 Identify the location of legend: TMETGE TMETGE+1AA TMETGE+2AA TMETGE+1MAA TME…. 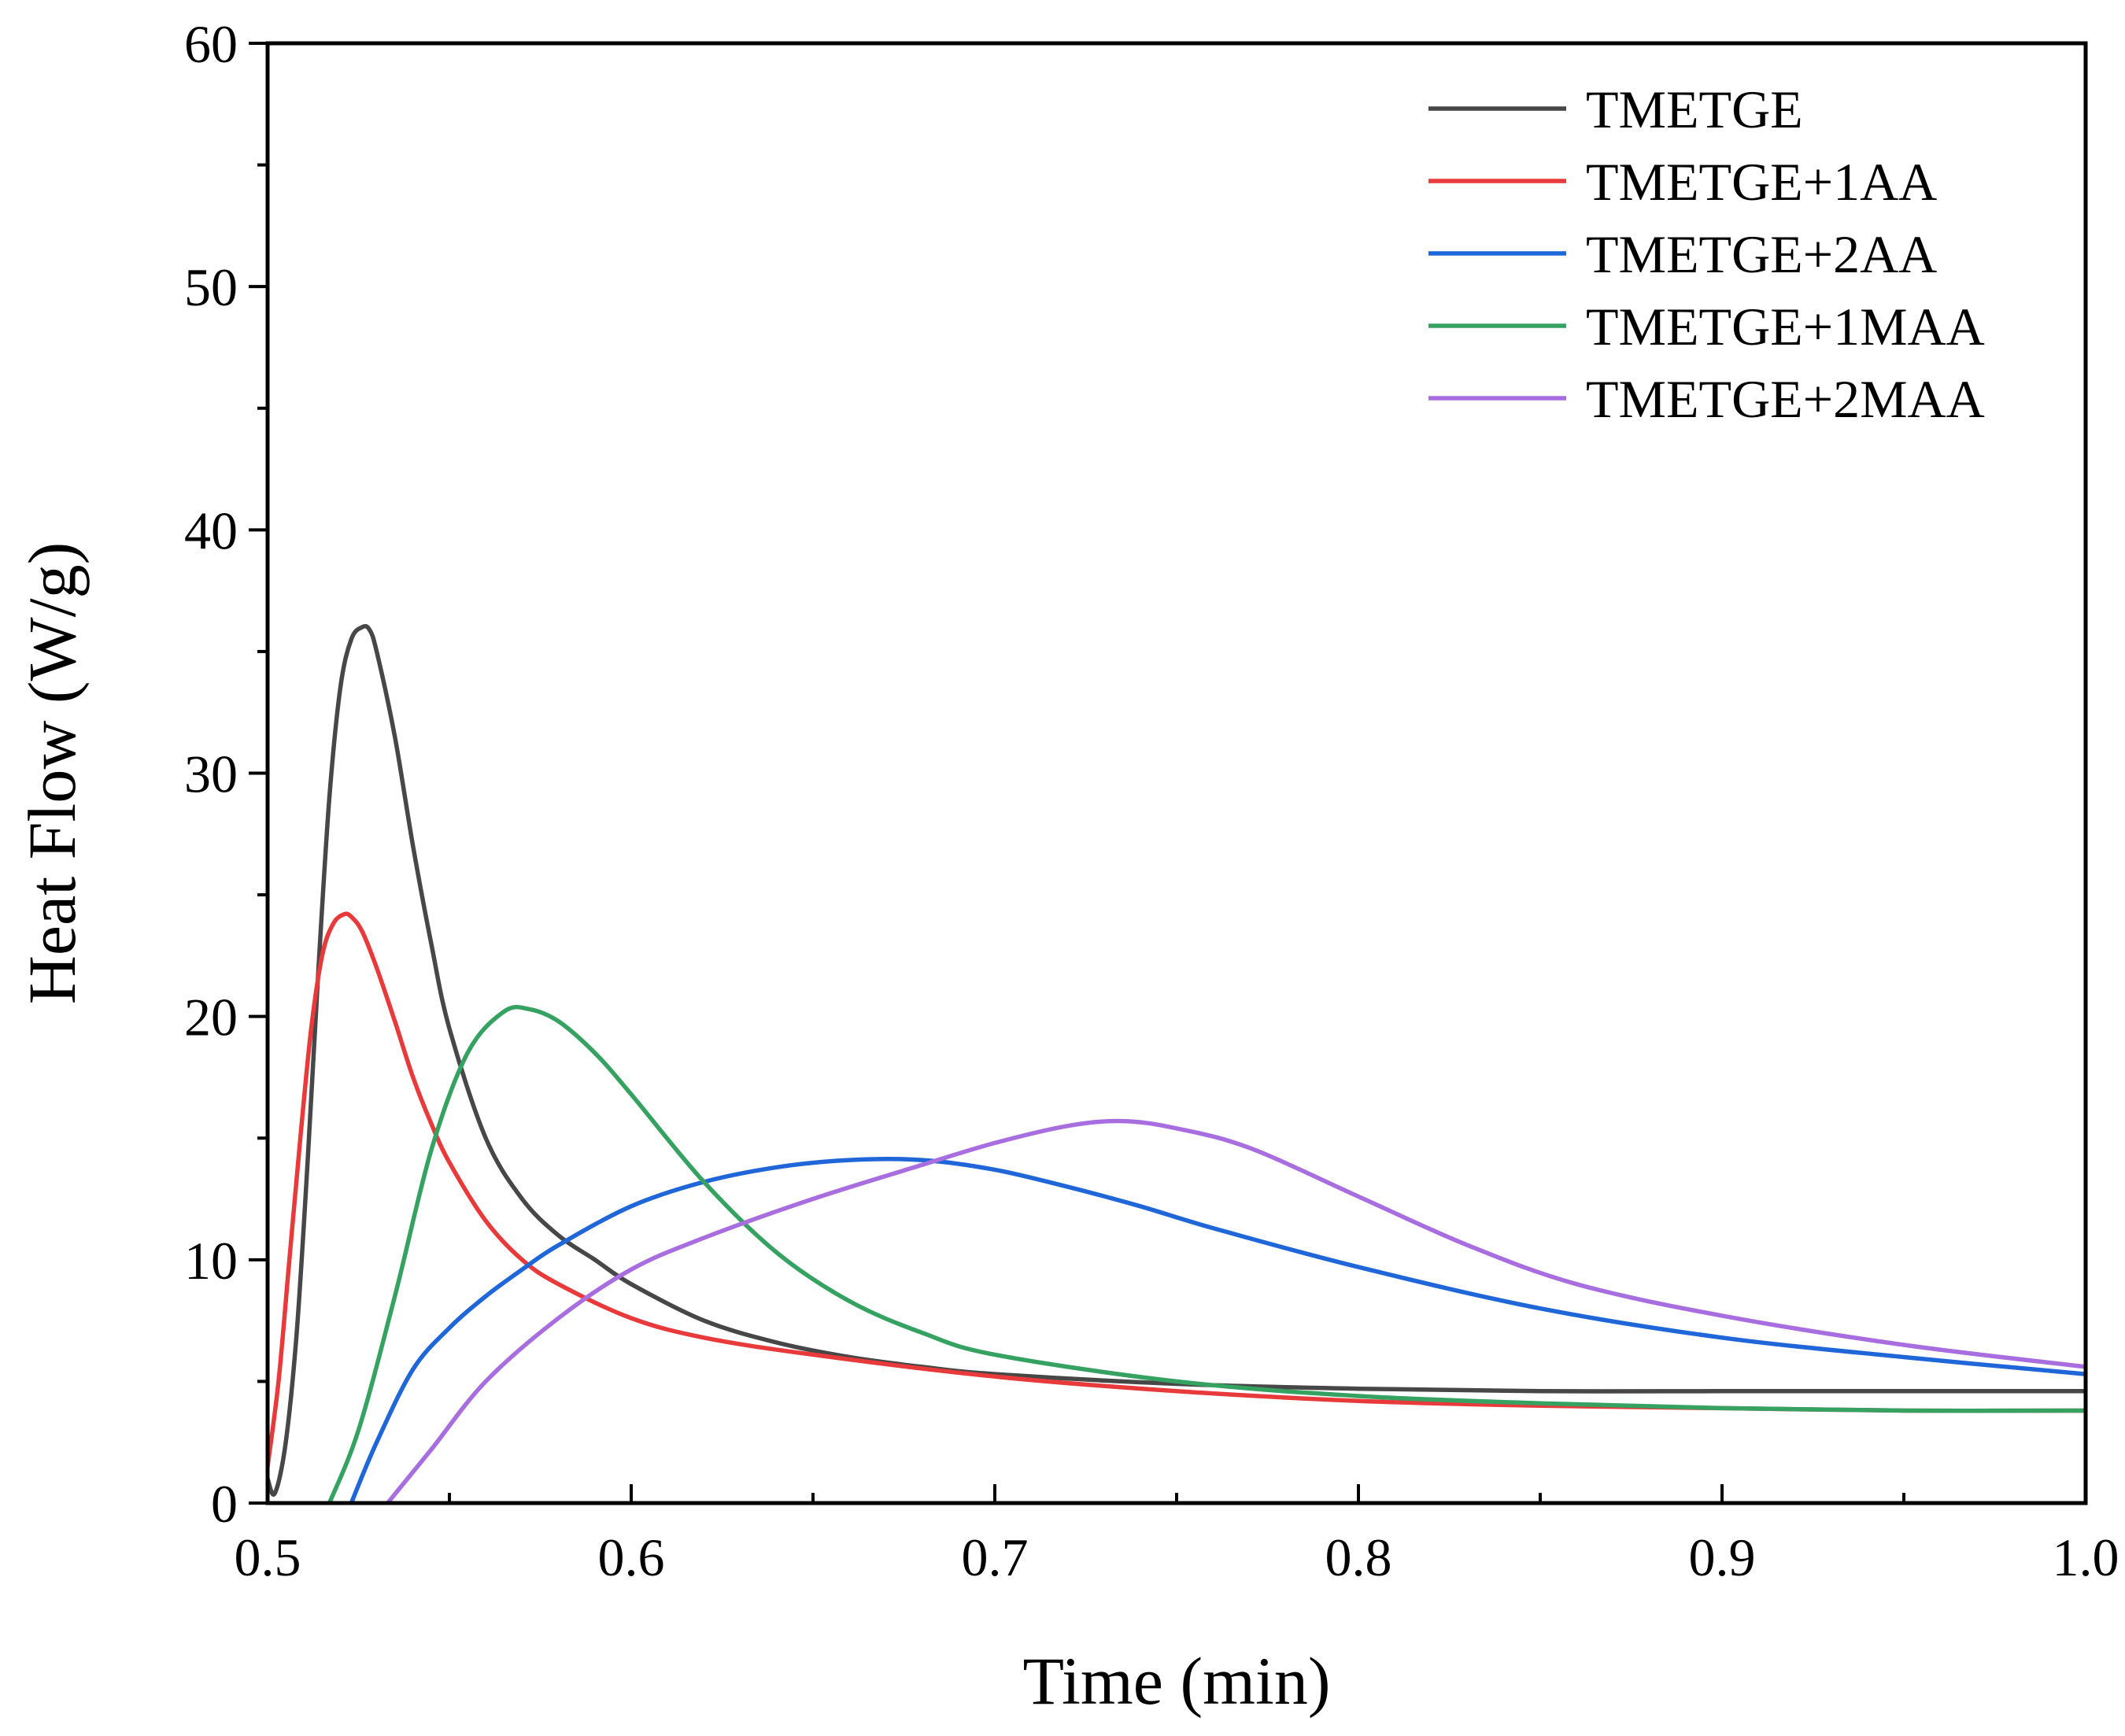
(1706, 254).